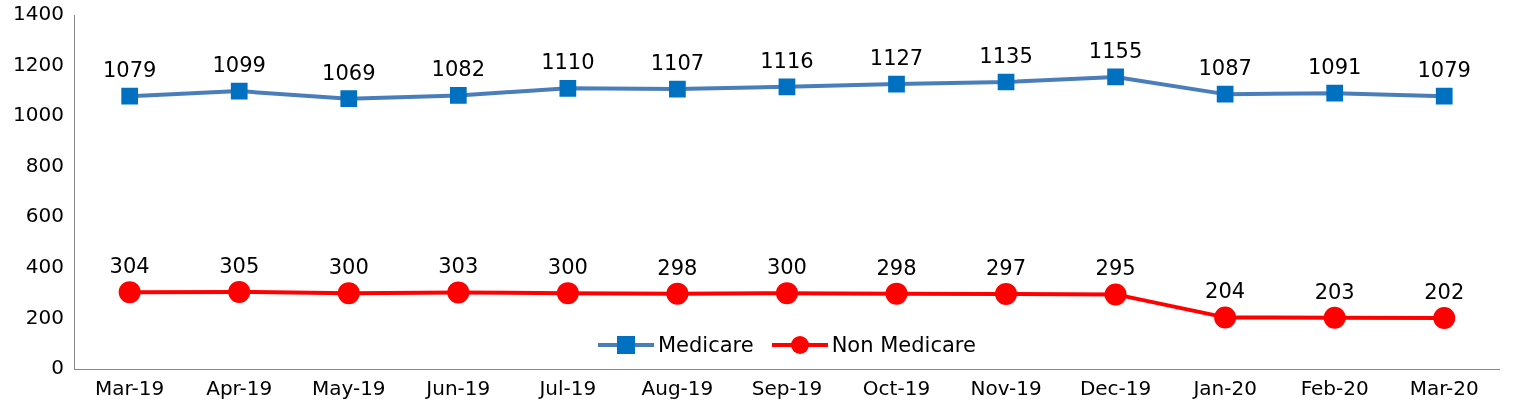 The height and width of the screenshot is (405, 1539). What do you see at coordinates (1334, 388) in the screenshot?
I see `x-tick-label: Feb-20` at bounding box center [1334, 388].